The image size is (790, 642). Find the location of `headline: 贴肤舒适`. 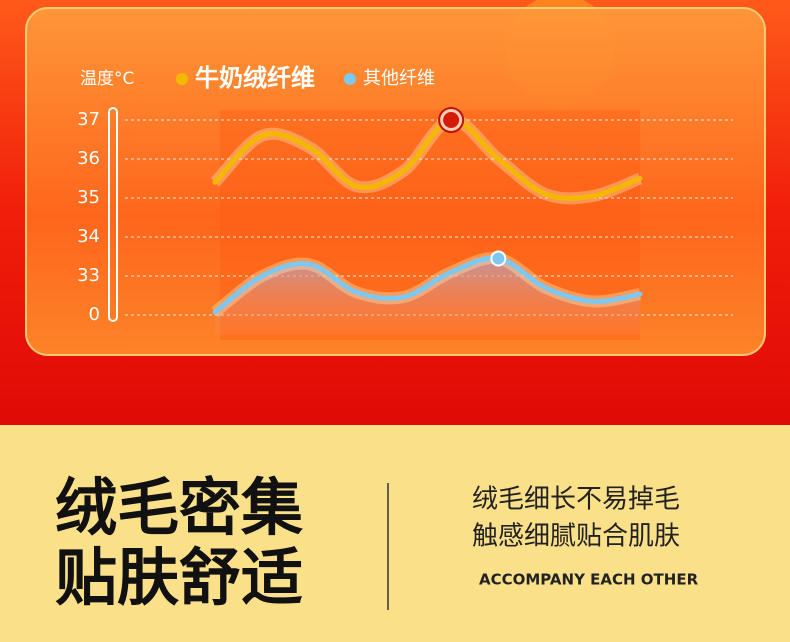

headline: 贴肤舒适 is located at coordinates (179, 577).